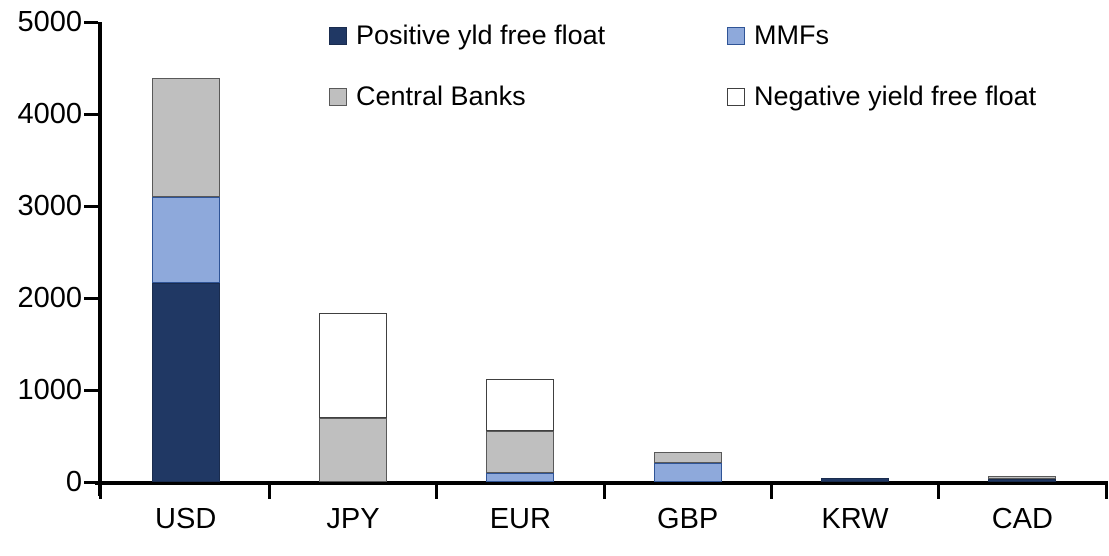 Image resolution: width=1109 pixels, height=556 pixels. Describe the element at coordinates (49, 390) in the screenshot. I see `y-tick-label: 1000` at that location.